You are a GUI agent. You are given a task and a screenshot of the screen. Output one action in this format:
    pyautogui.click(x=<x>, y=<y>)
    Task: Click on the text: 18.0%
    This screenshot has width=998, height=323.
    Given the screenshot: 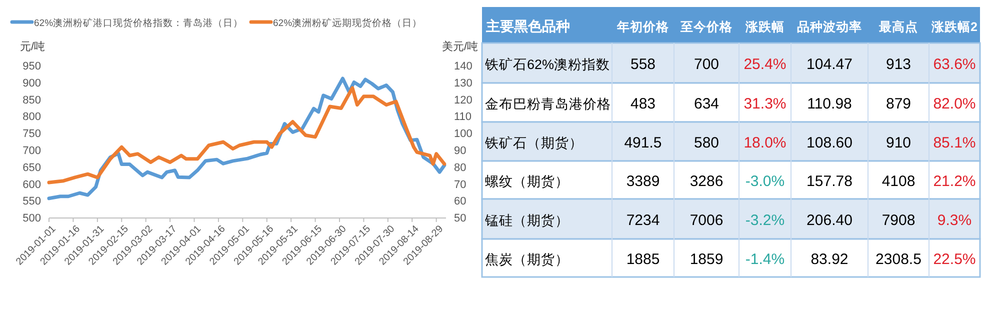 What is the action you would take?
    pyautogui.click(x=765, y=143)
    